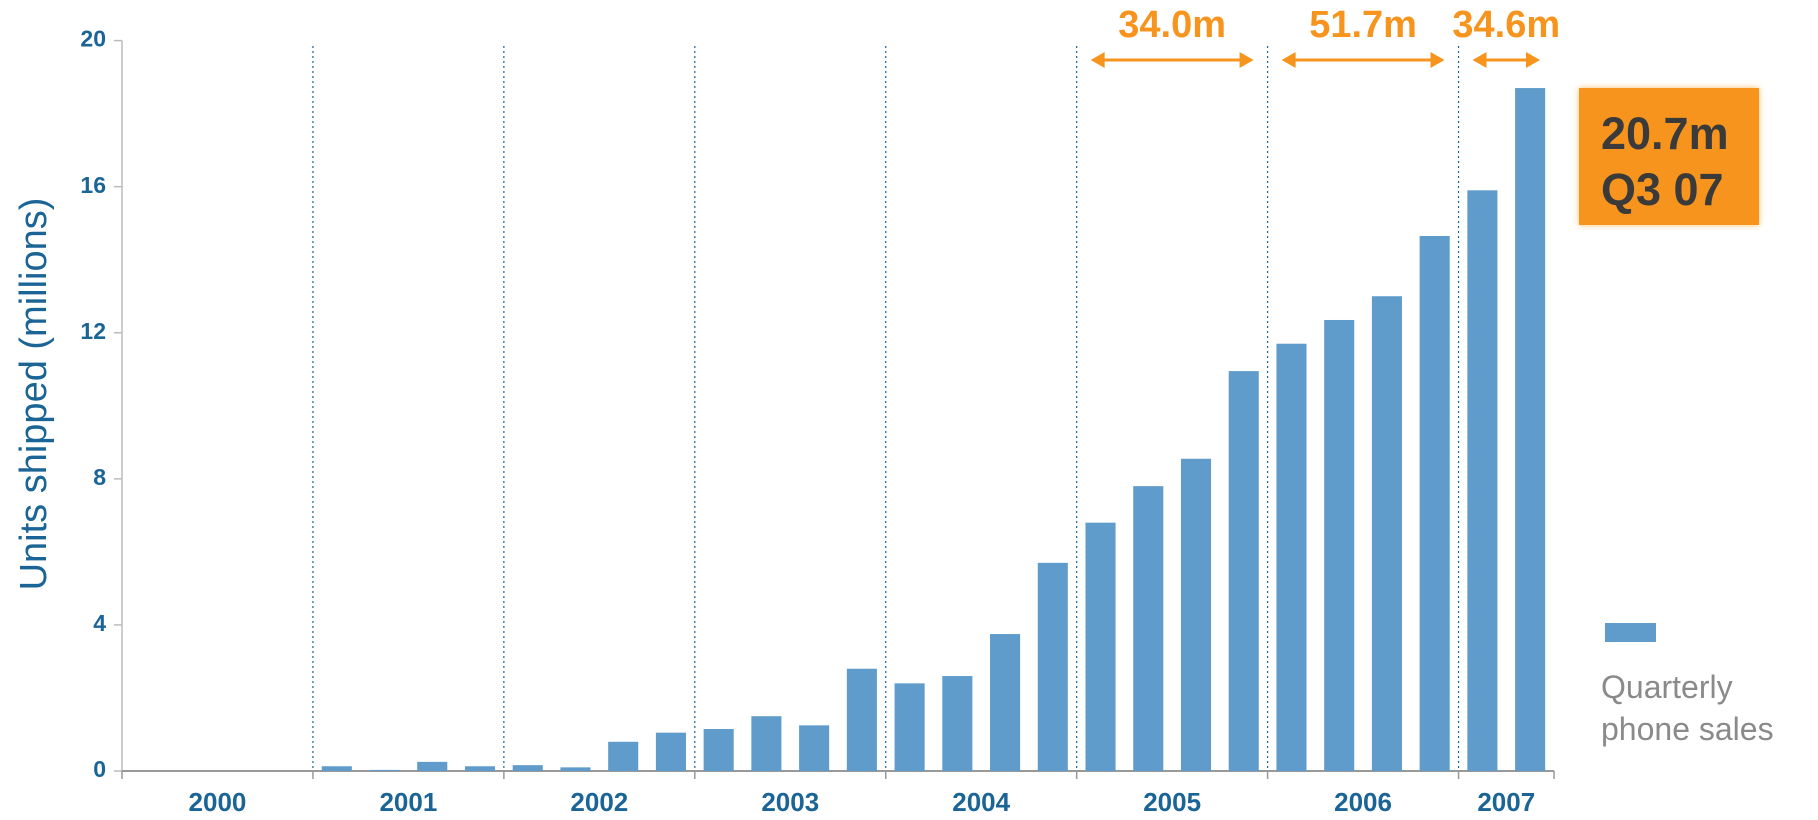 This screenshot has width=1818, height=820. What do you see at coordinates (1506, 25) in the screenshot?
I see `span-label: 34.6m` at bounding box center [1506, 25].